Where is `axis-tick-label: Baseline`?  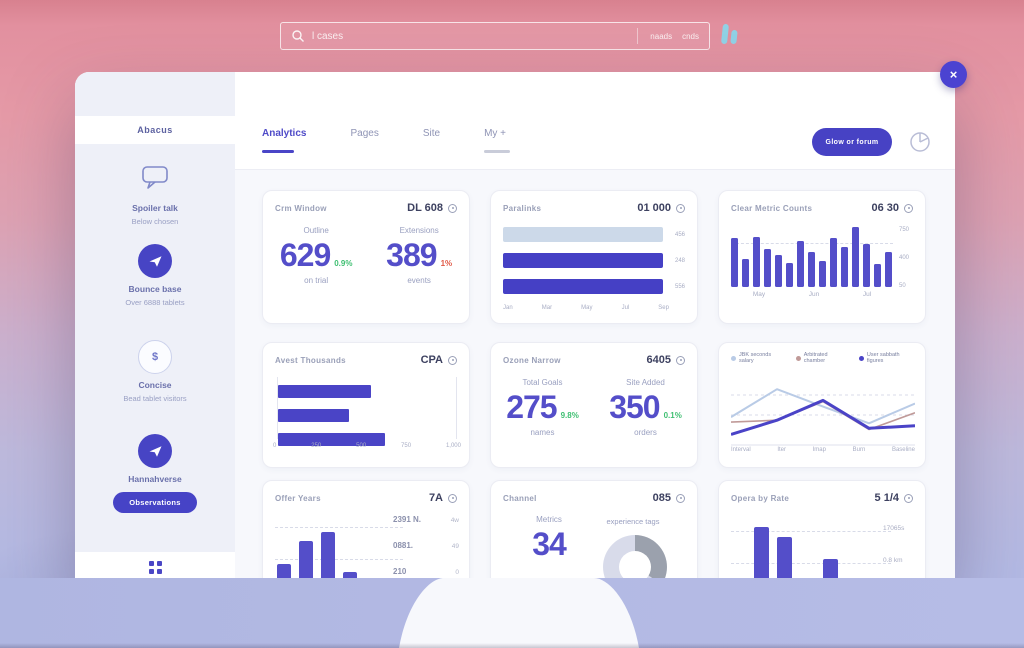 axis-tick-label: Baseline is located at coordinates (903, 450).